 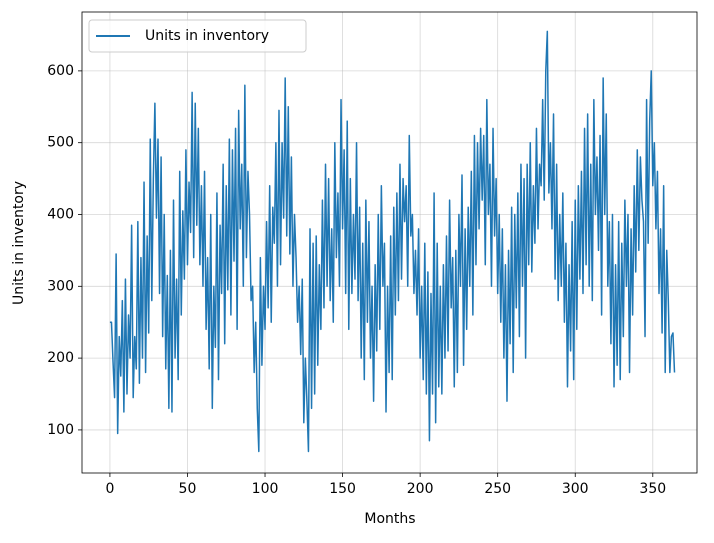 I want to click on y-tick-label: 200, so click(x=60, y=358).